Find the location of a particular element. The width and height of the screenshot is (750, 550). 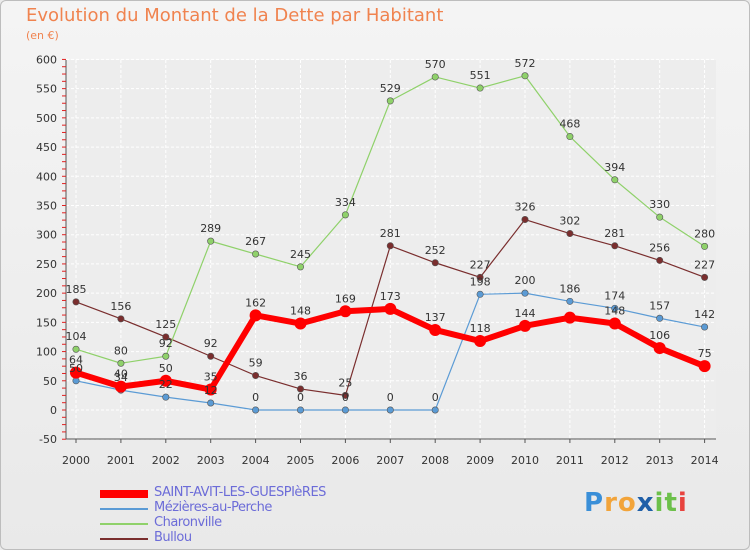

logo-letter: x is located at coordinates (645, 503).